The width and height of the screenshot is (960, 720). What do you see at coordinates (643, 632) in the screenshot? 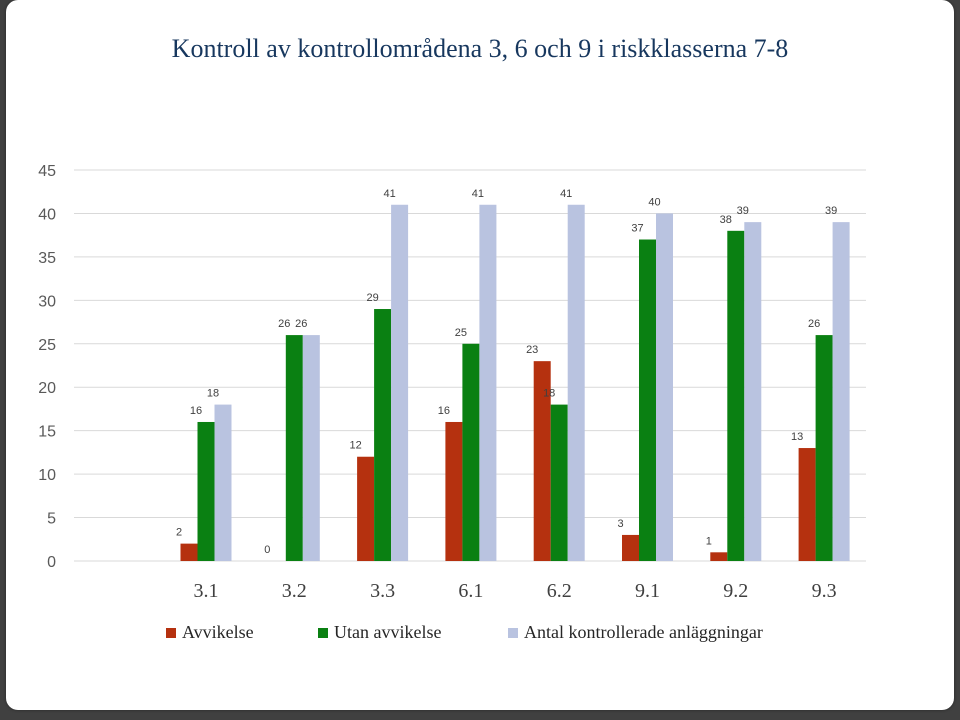
I see `legend-label: Antal kontrollerade anläggningar` at bounding box center [643, 632].